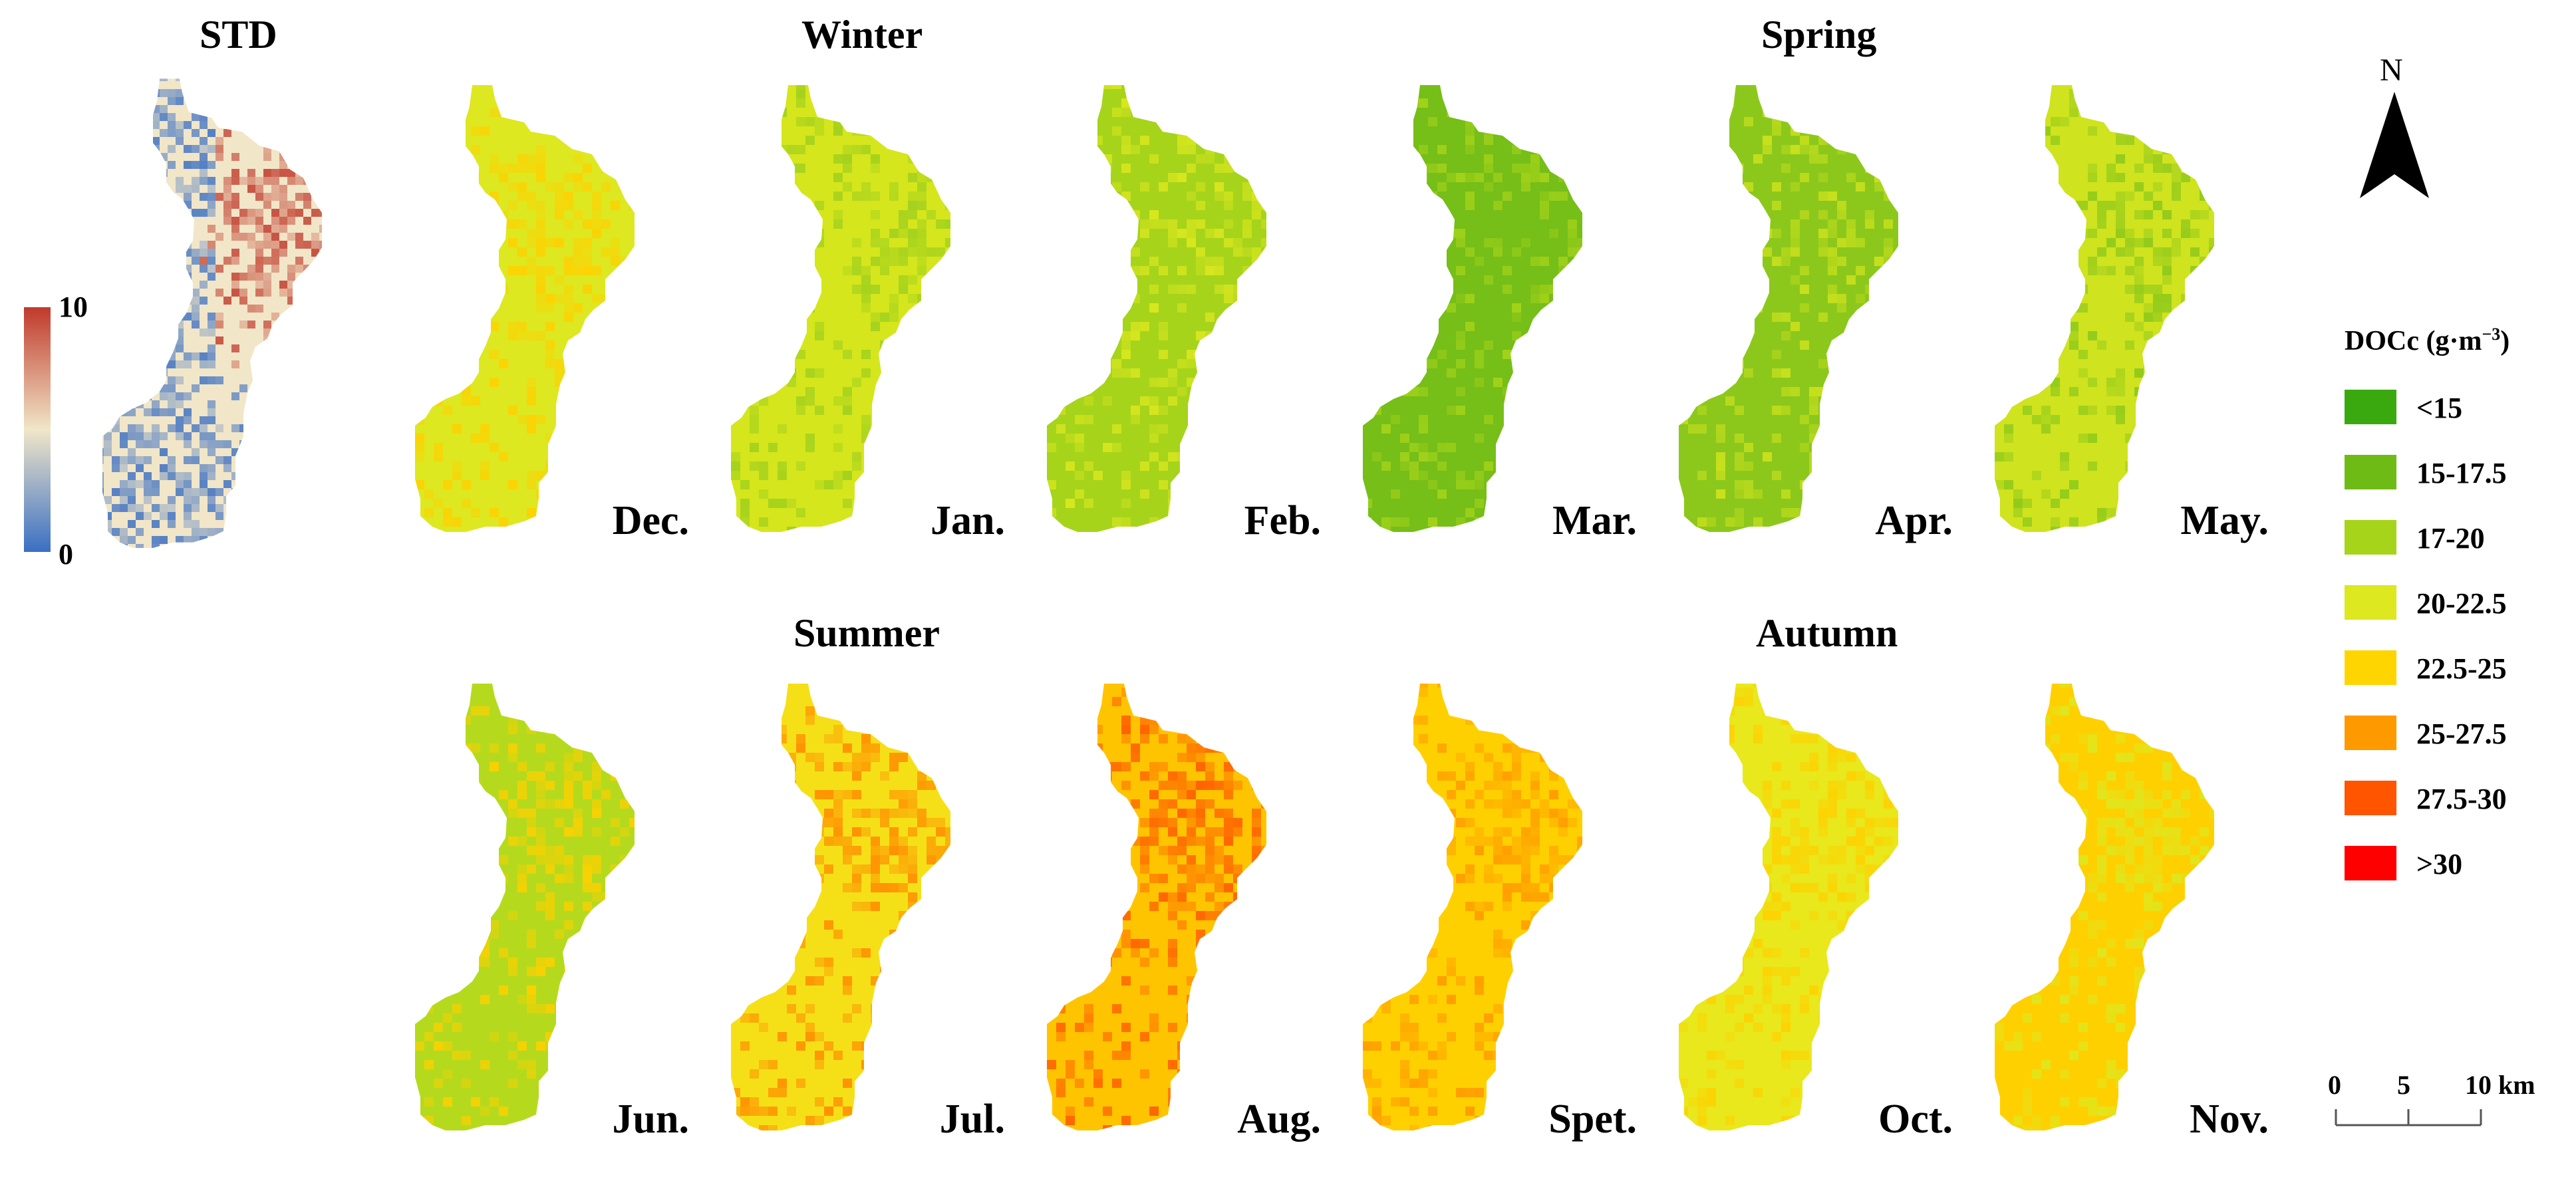  I want to click on month-label-sep: Spet., so click(1593, 1119).